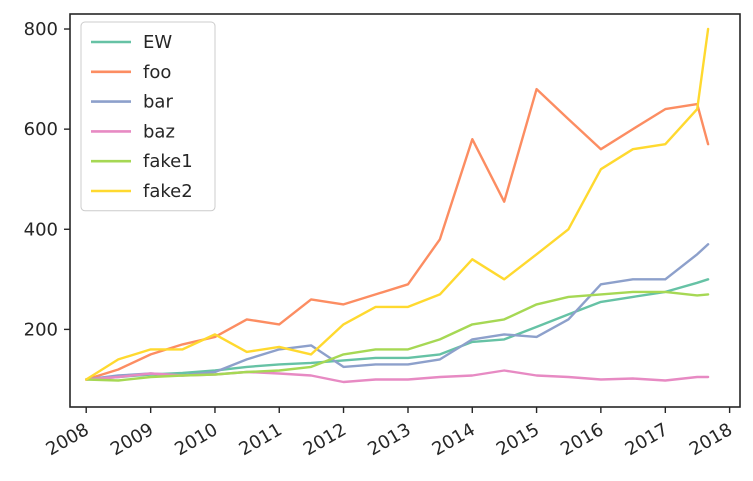 Image resolution: width=753 pixels, height=481 pixels. I want to click on y-tick-label-200: 200, so click(41, 329).